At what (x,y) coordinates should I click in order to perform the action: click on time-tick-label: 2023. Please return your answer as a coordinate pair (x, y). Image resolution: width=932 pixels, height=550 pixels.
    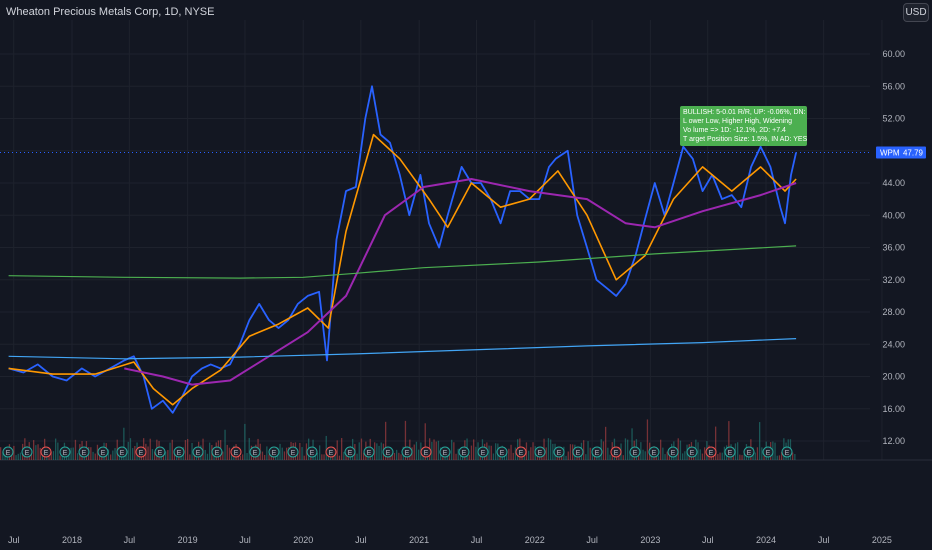
    Looking at the image, I should click on (650, 540).